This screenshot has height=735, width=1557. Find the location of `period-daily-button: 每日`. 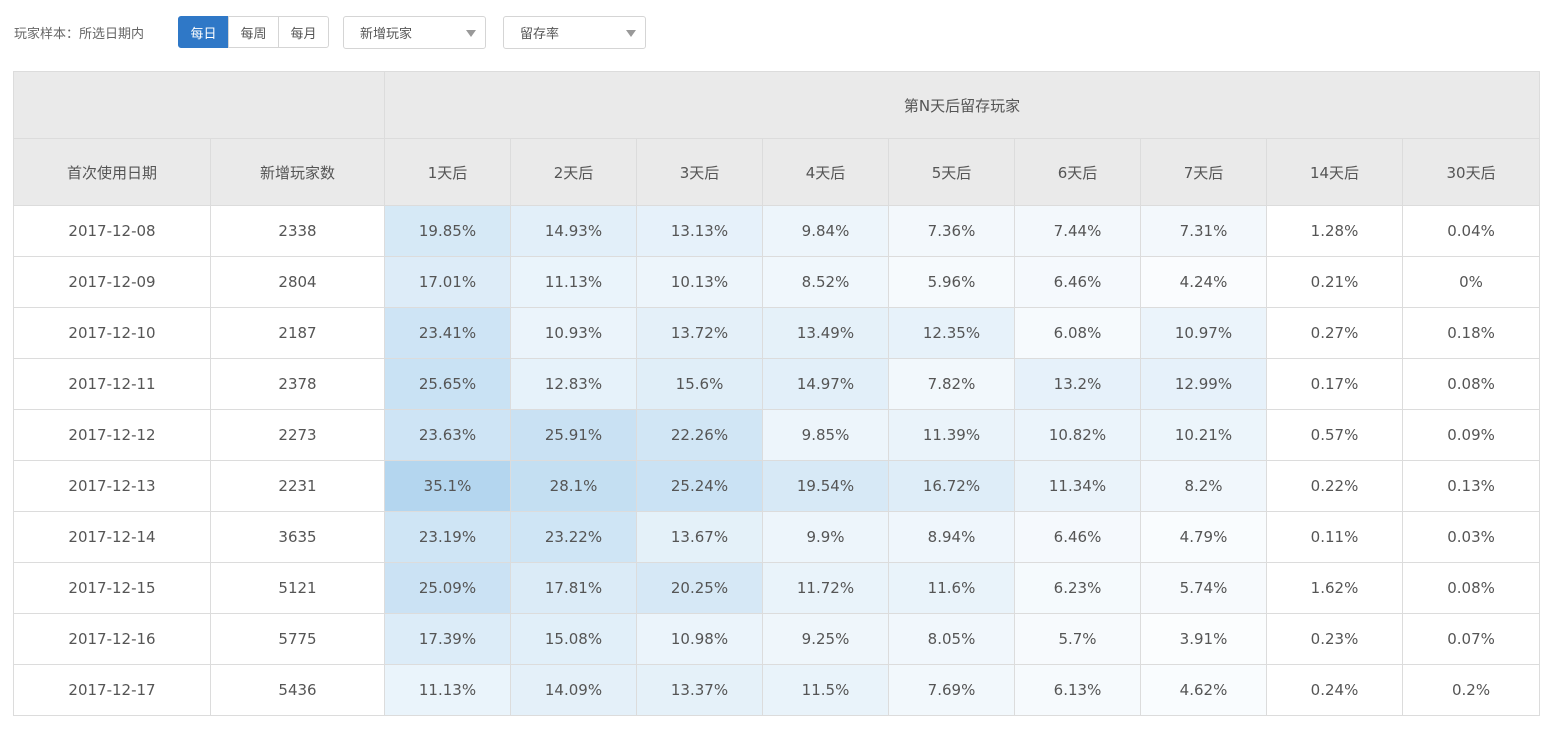

period-daily-button: 每日 is located at coordinates (203, 32).